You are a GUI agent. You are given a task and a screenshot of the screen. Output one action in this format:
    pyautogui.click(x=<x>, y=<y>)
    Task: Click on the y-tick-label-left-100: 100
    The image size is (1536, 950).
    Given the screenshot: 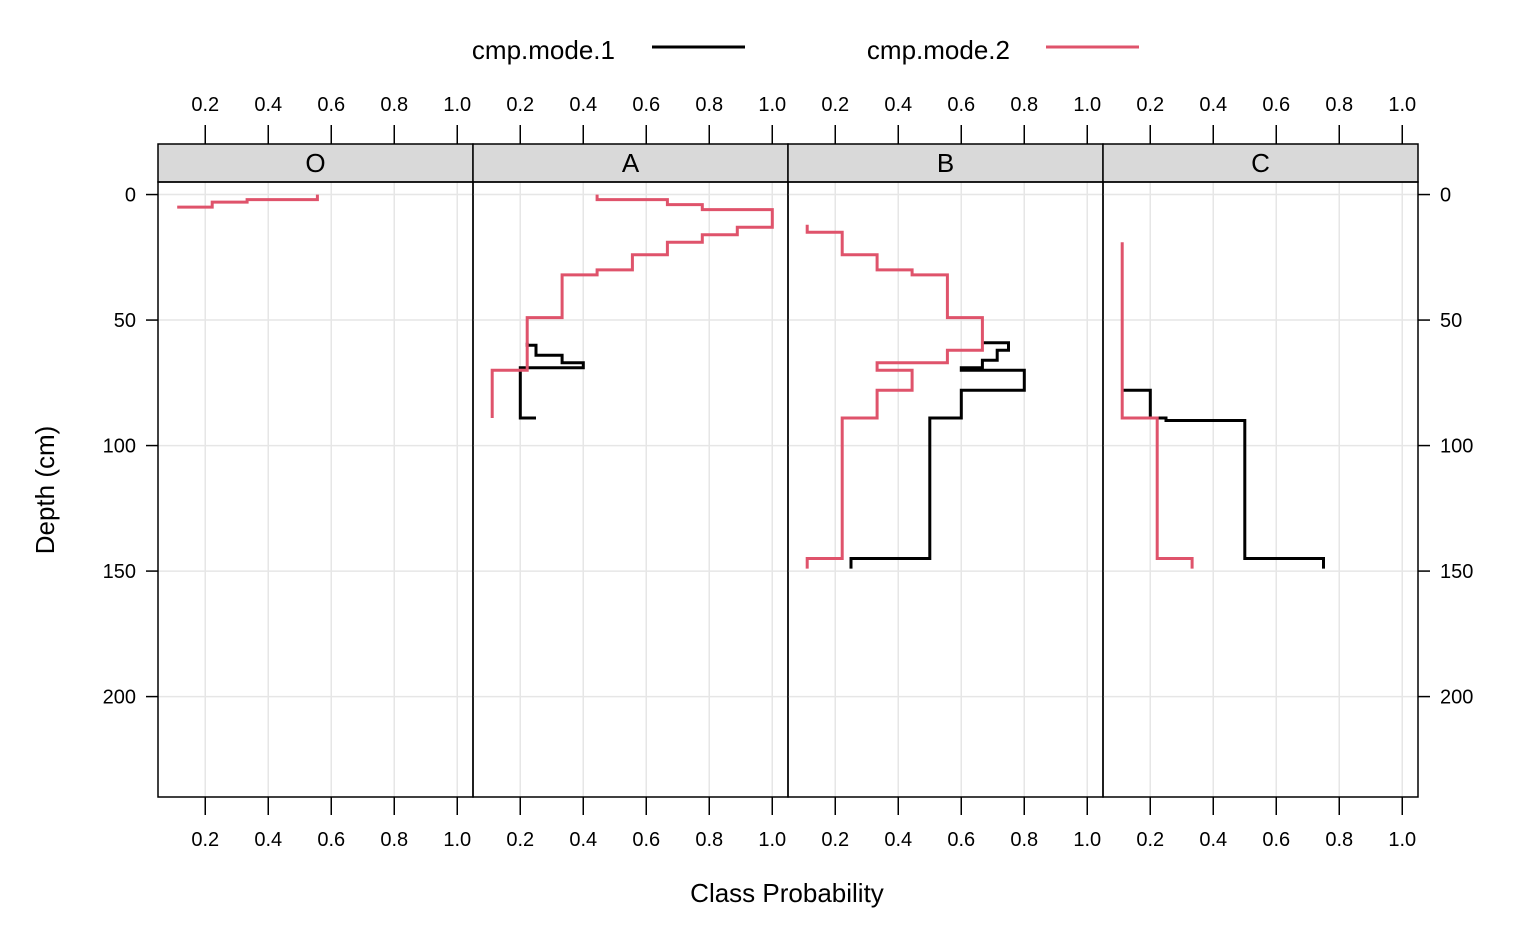 What is the action you would take?
    pyautogui.click(x=119, y=447)
    